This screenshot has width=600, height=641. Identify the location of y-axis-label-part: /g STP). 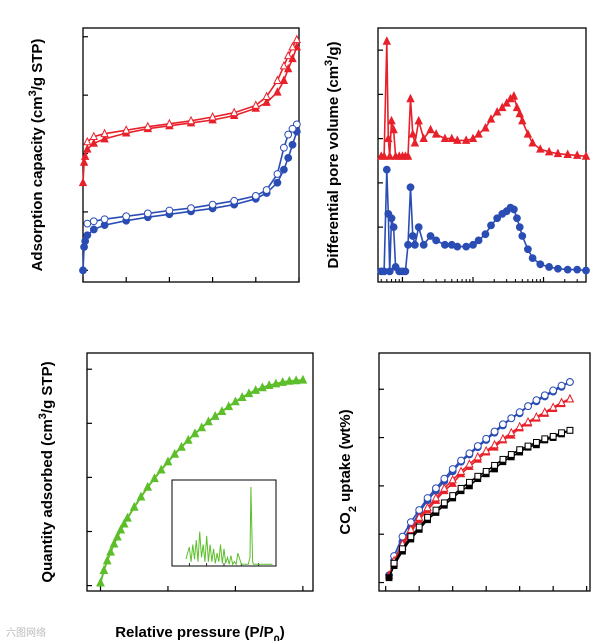
(47, 387).